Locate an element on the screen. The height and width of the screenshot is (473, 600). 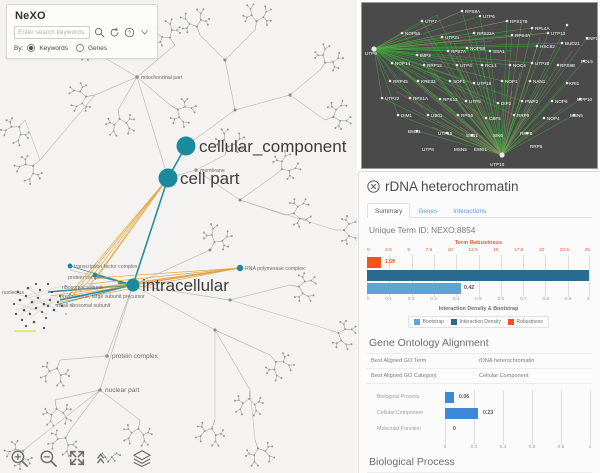
collapse-tree-icon is located at coordinates (109, 458).